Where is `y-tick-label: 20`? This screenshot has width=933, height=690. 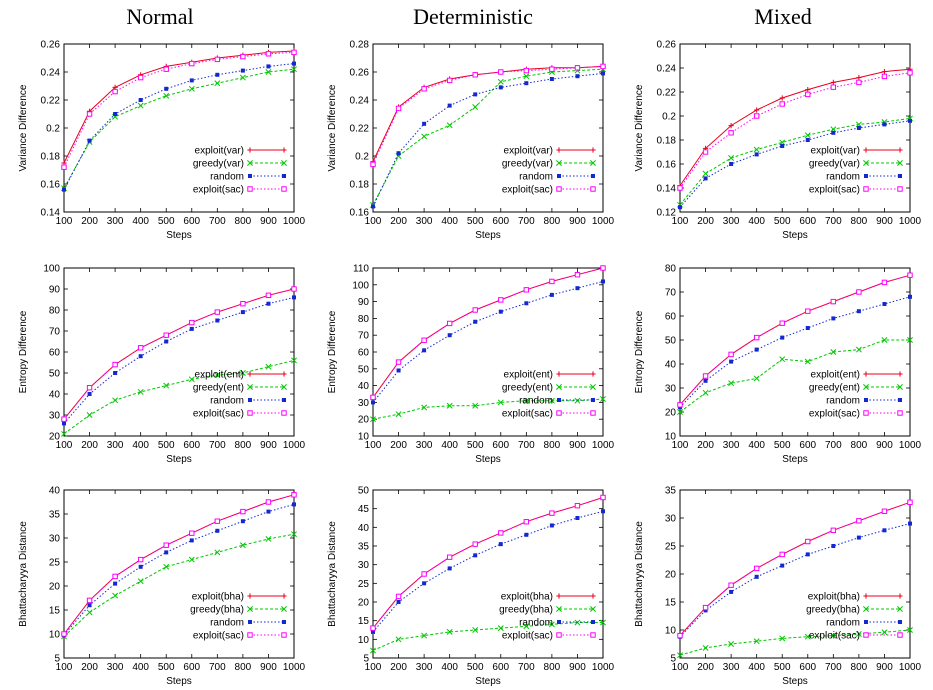
y-tick-label: 20 is located at coordinates (671, 575).